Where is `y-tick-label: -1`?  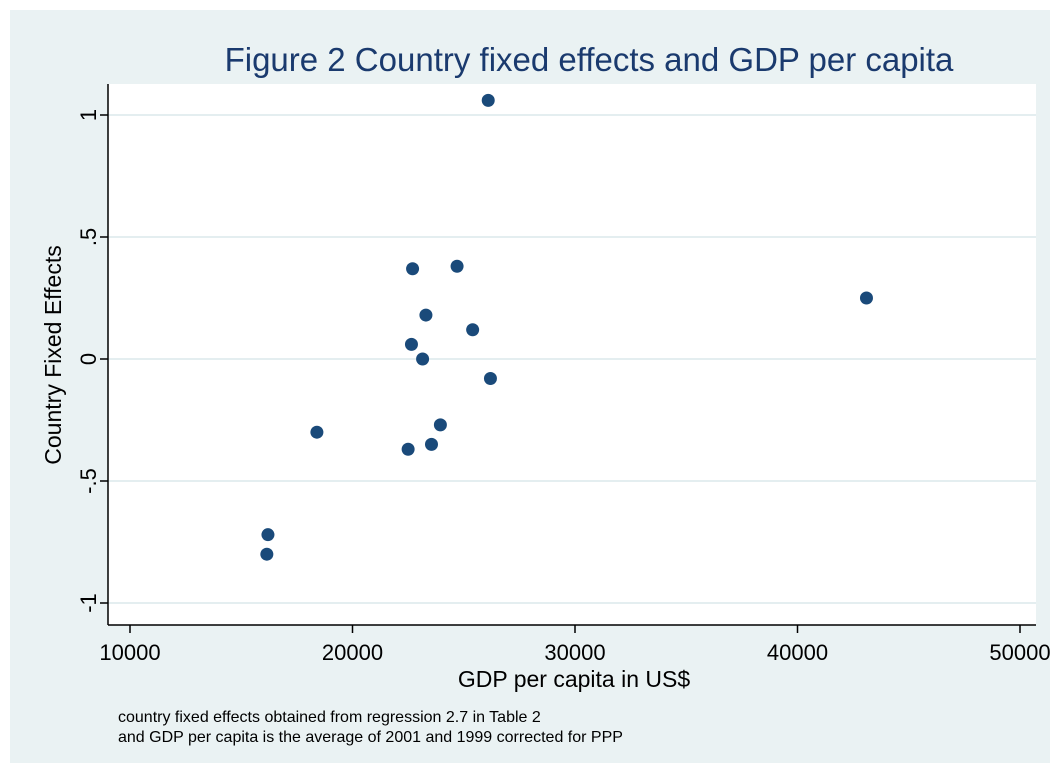 y-tick-label: -1 is located at coordinates (88, 603).